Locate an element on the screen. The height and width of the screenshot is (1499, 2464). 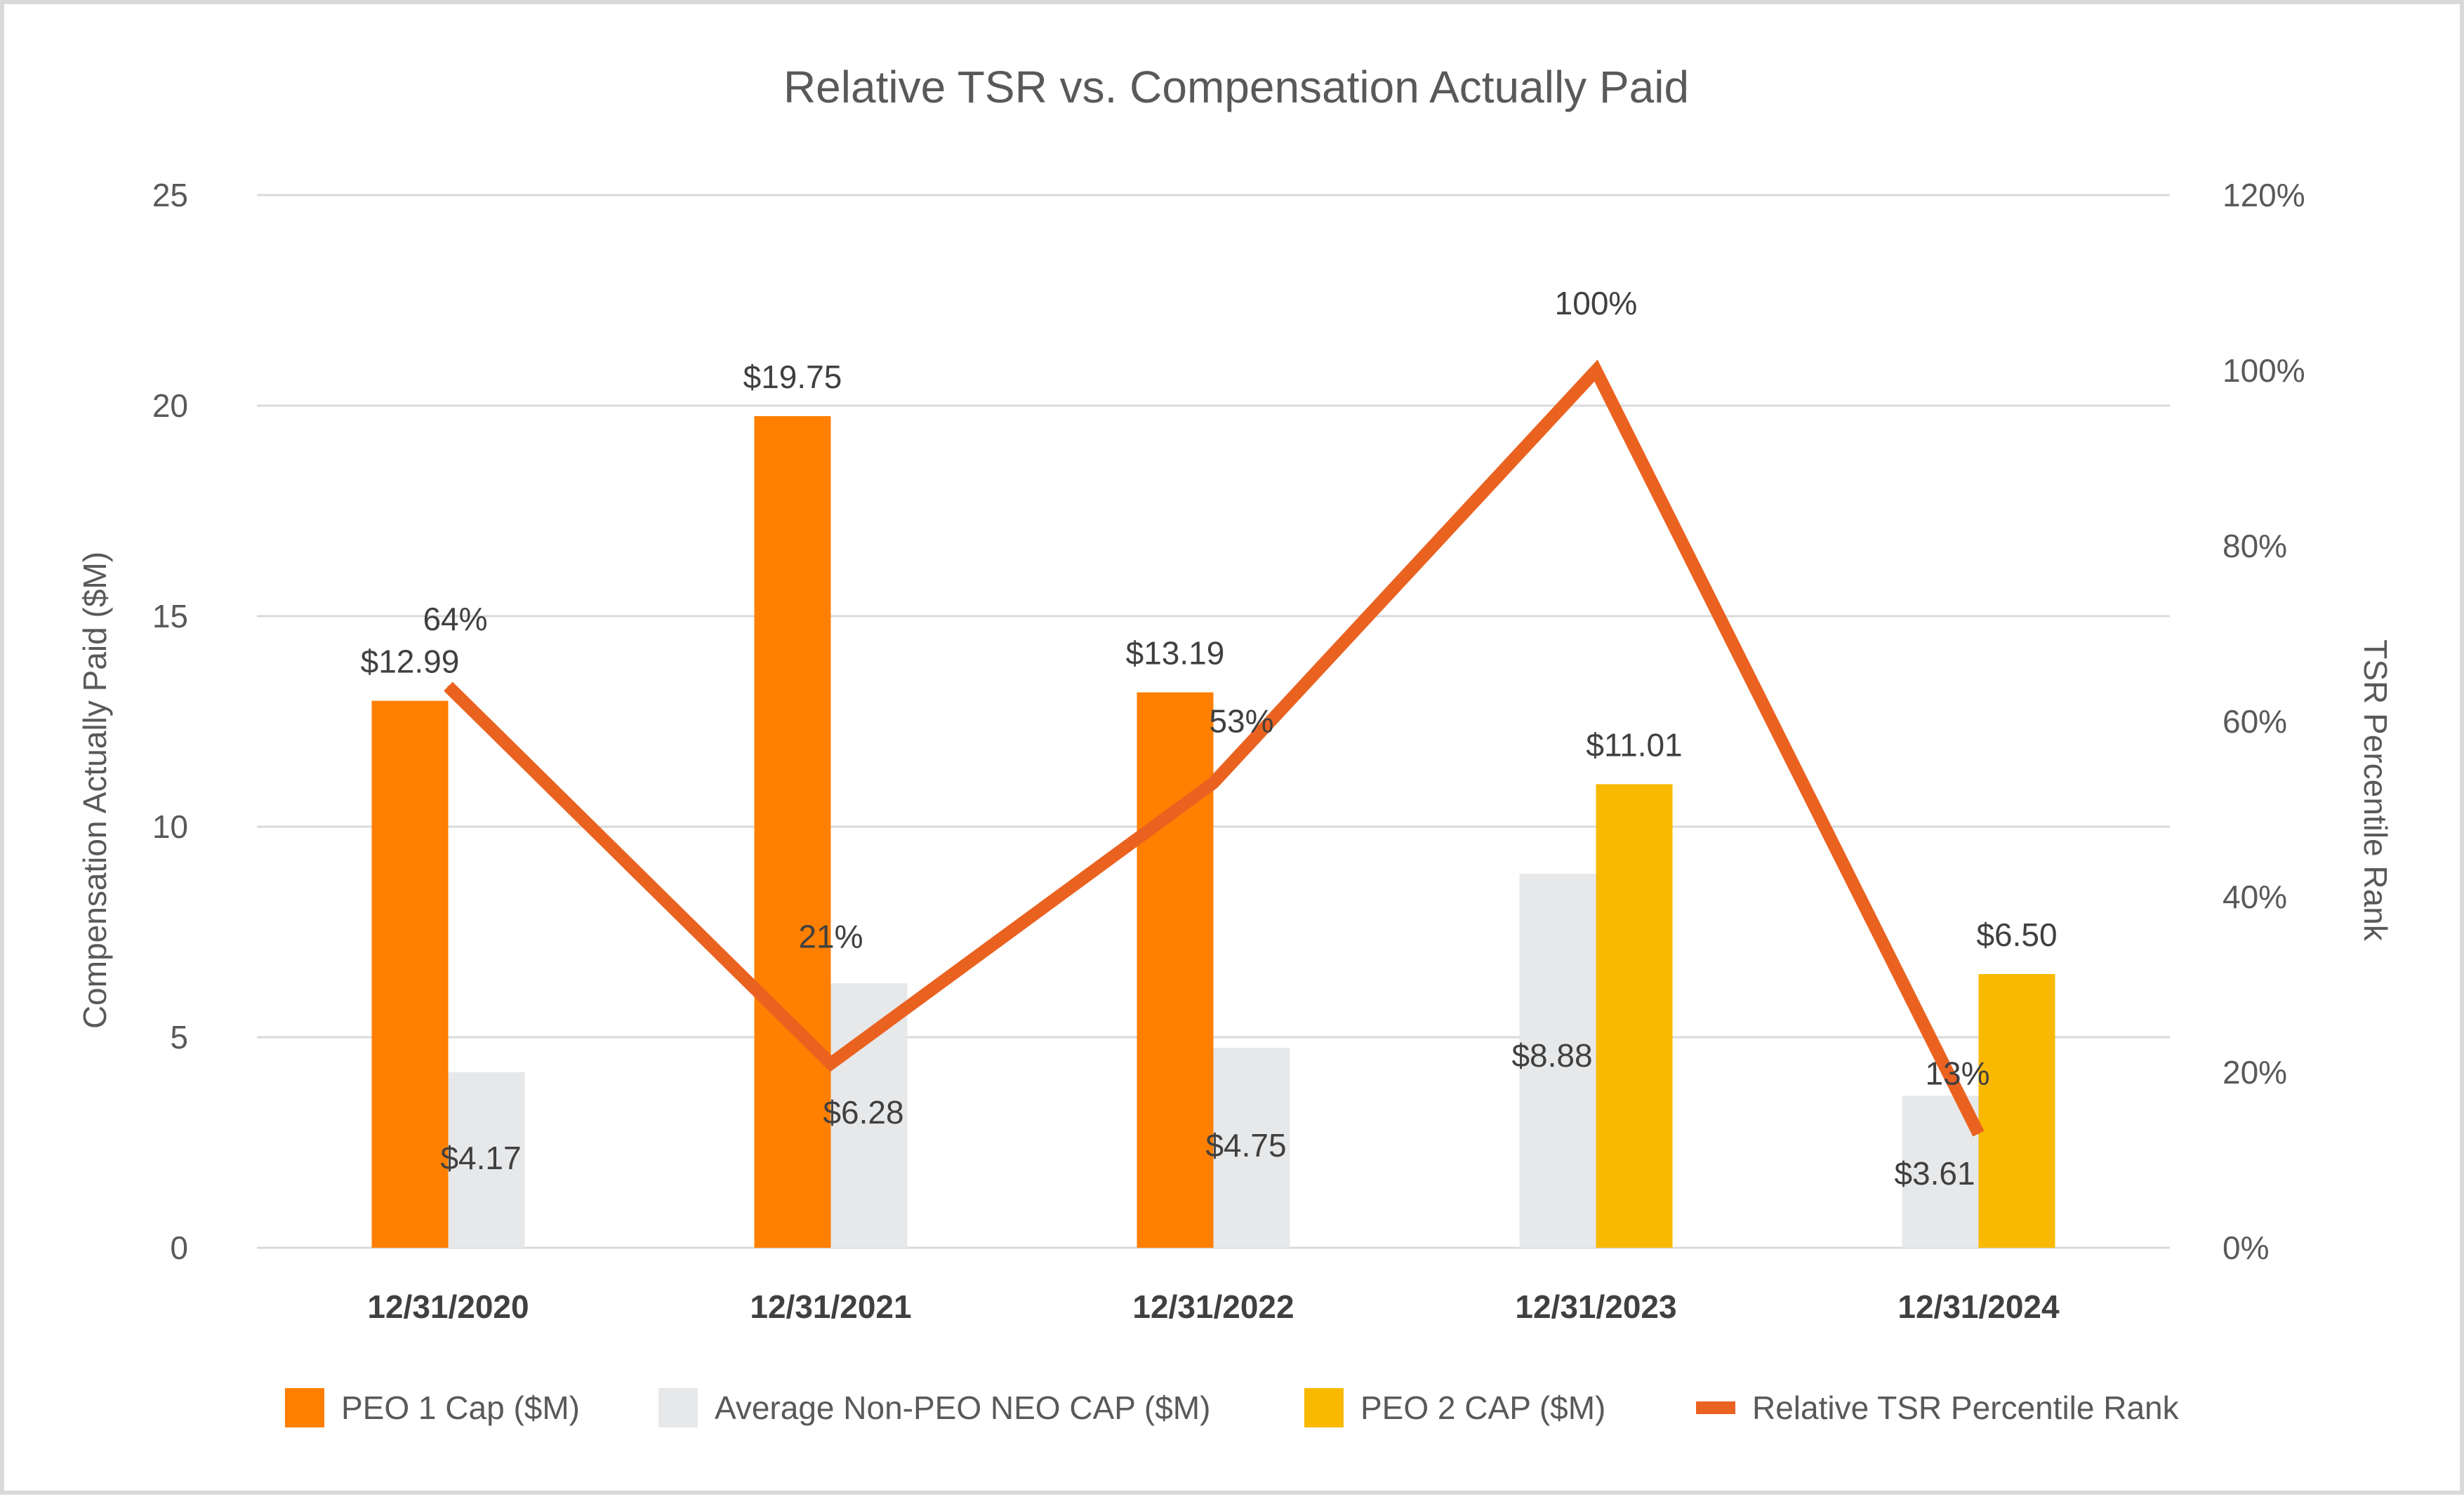
right-tick-label: 60% is located at coordinates (2255, 721).